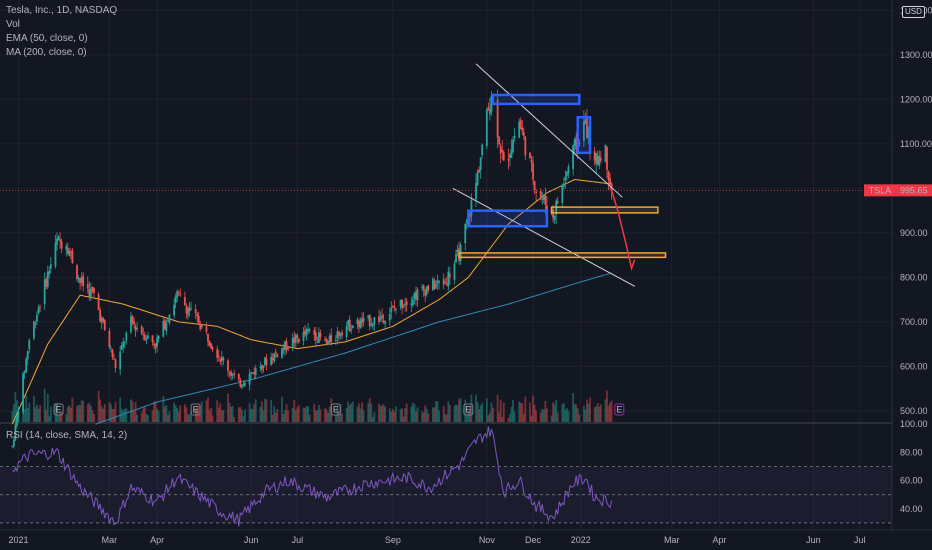  I want to click on legend-ma200: MA (200, close, 0), so click(46, 52).